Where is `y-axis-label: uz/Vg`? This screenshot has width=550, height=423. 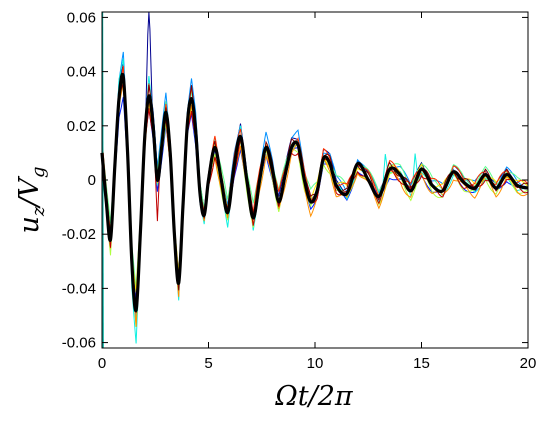 y-axis-label: uz/Vg is located at coordinates (31, 199).